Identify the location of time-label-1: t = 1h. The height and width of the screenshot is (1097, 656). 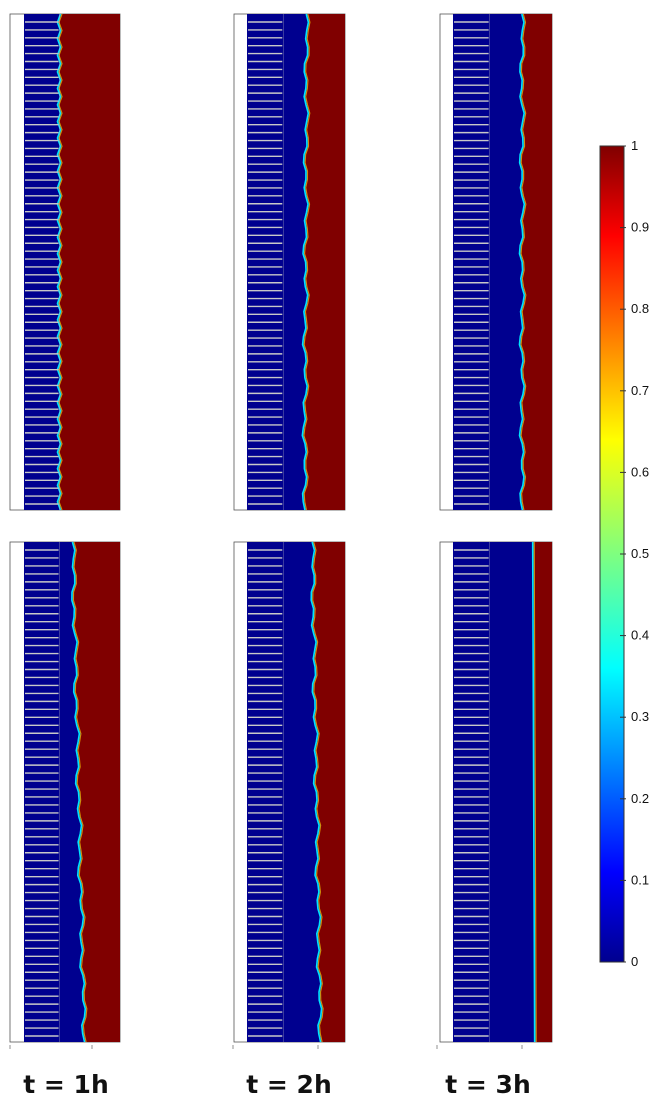
(66, 1083).